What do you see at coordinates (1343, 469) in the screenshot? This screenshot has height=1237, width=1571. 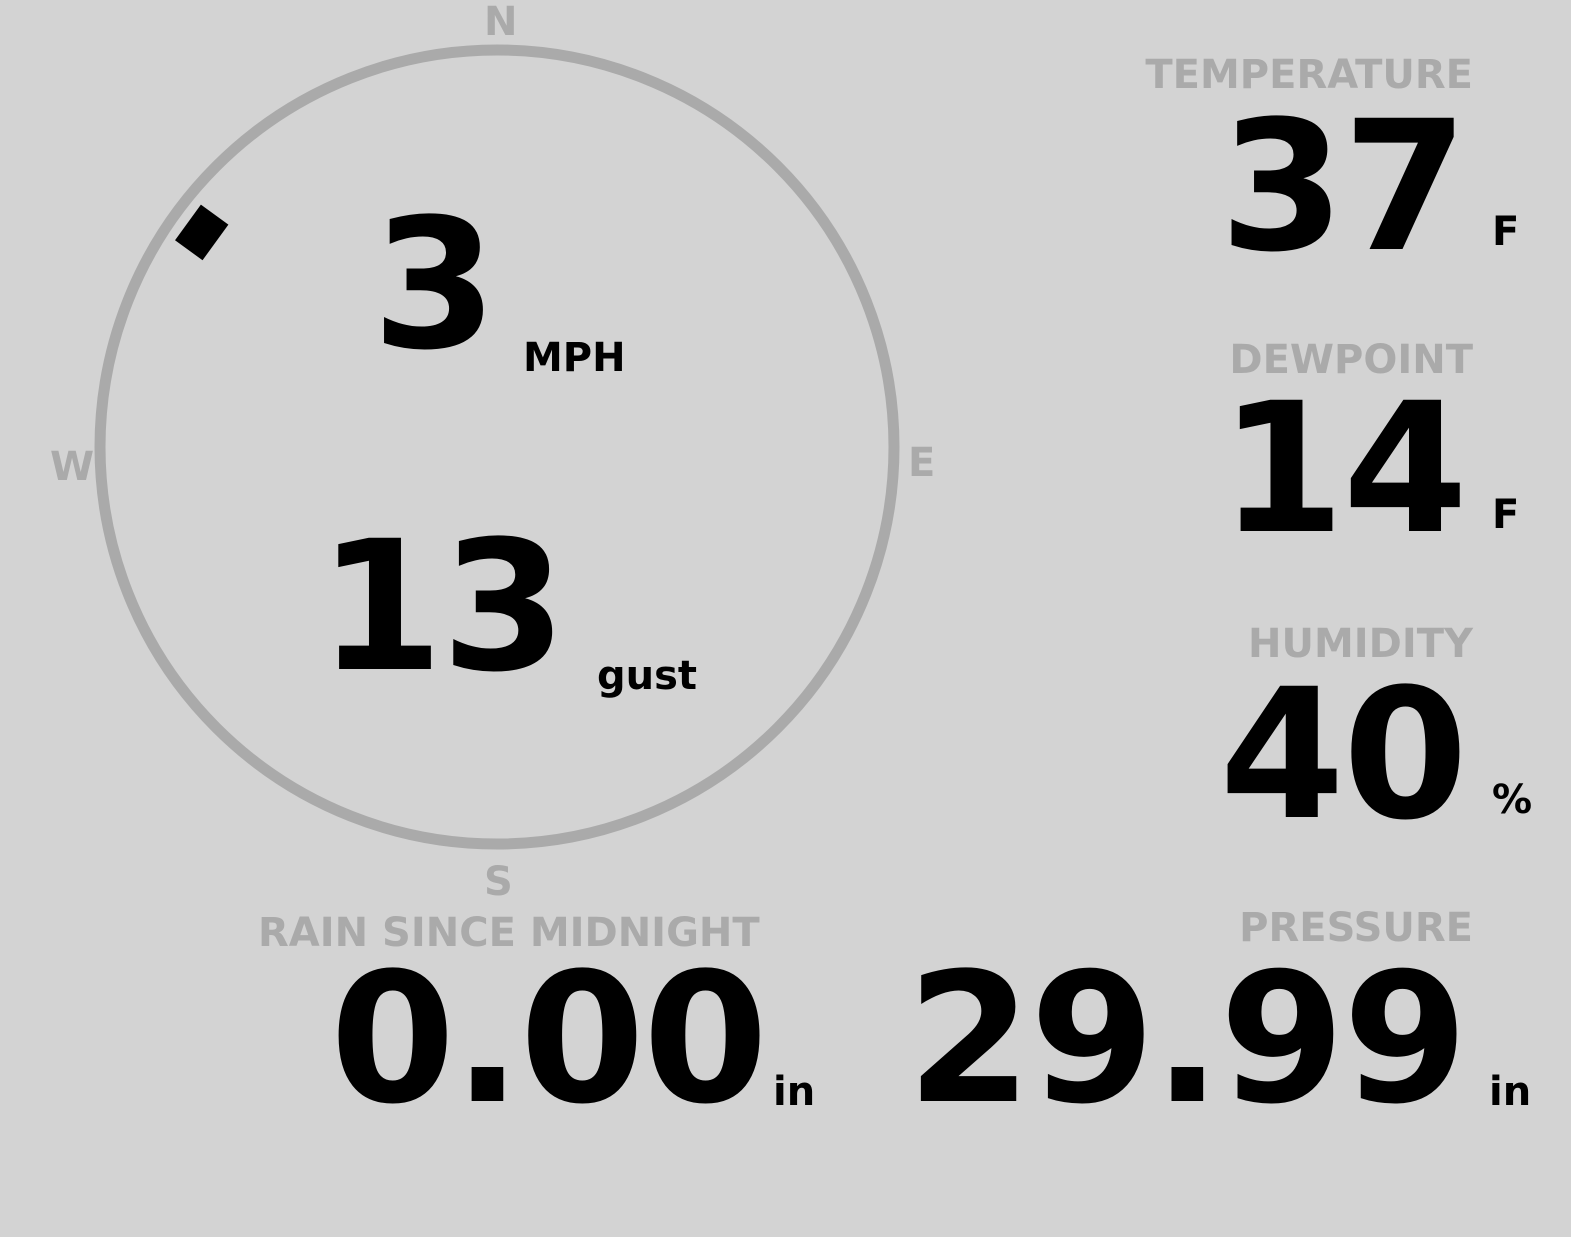 I see `dewpoint-value: 14` at bounding box center [1343, 469].